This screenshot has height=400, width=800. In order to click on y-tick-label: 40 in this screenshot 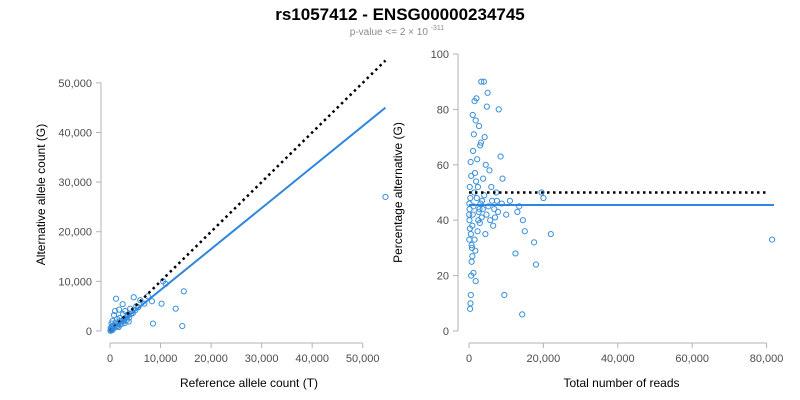, I will do `click(443, 221)`.